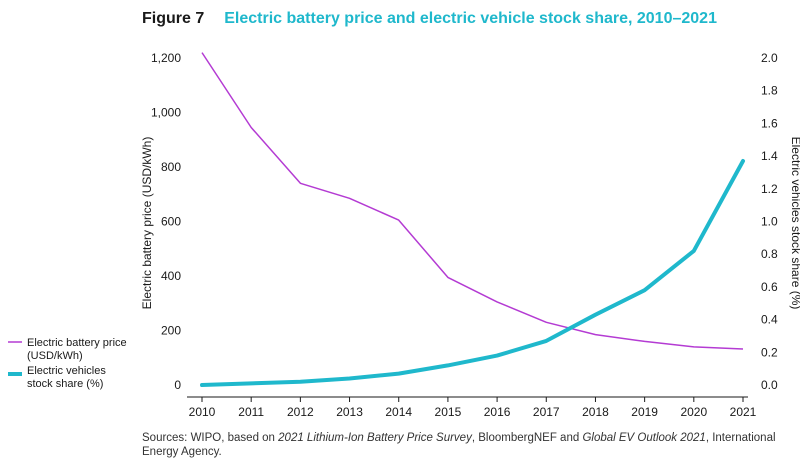 Image resolution: width=800 pixels, height=463 pixels. I want to click on source-italic-1: 2021 Lithium-Ion Battery Price Survey, so click(375, 438).